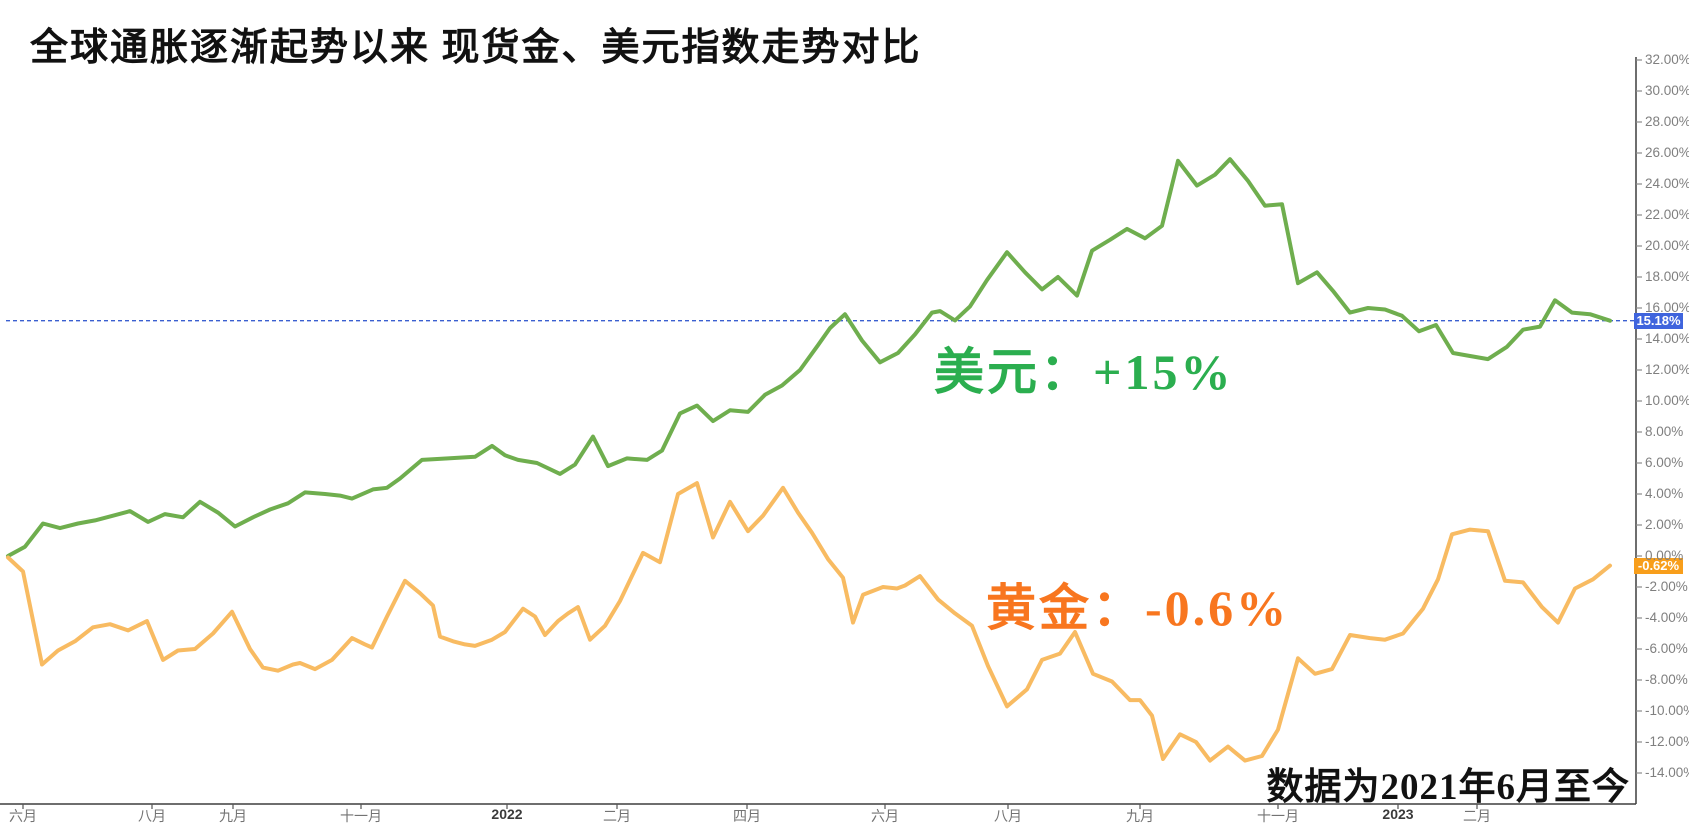  Describe the element at coordinates (1084, 372) in the screenshot. I see `usd-series-annotation: 美元：+15%` at that location.